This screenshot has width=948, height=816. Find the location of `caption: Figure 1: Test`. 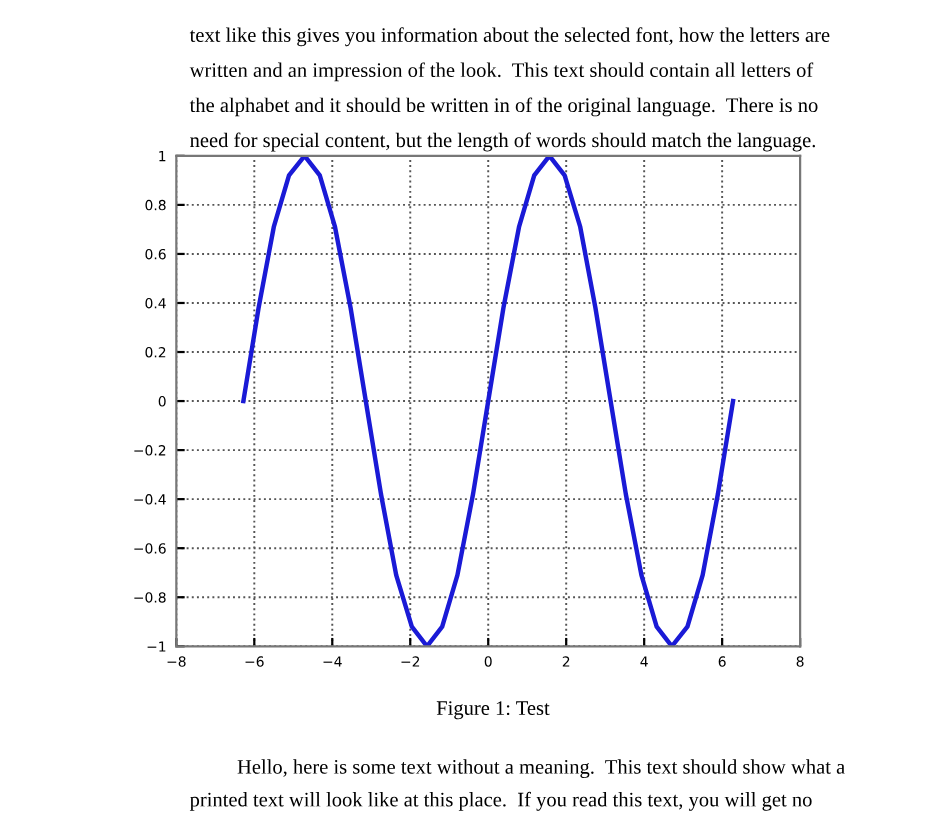

caption: Figure 1: Test is located at coordinates (493, 710).